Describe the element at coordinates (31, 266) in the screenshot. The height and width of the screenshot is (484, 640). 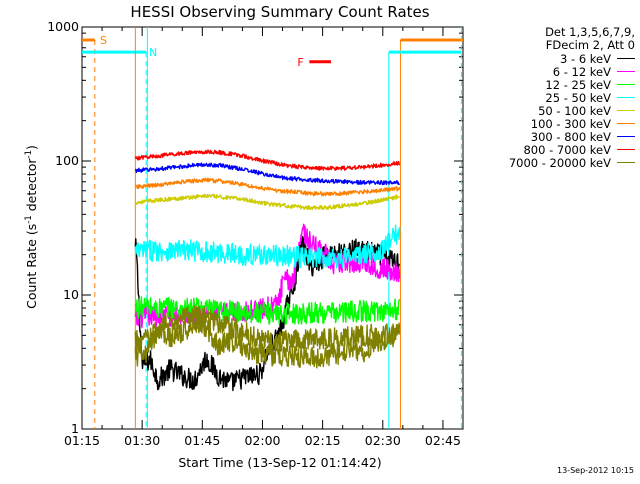
I see `y-label-prefix: Count Rate (s` at that location.